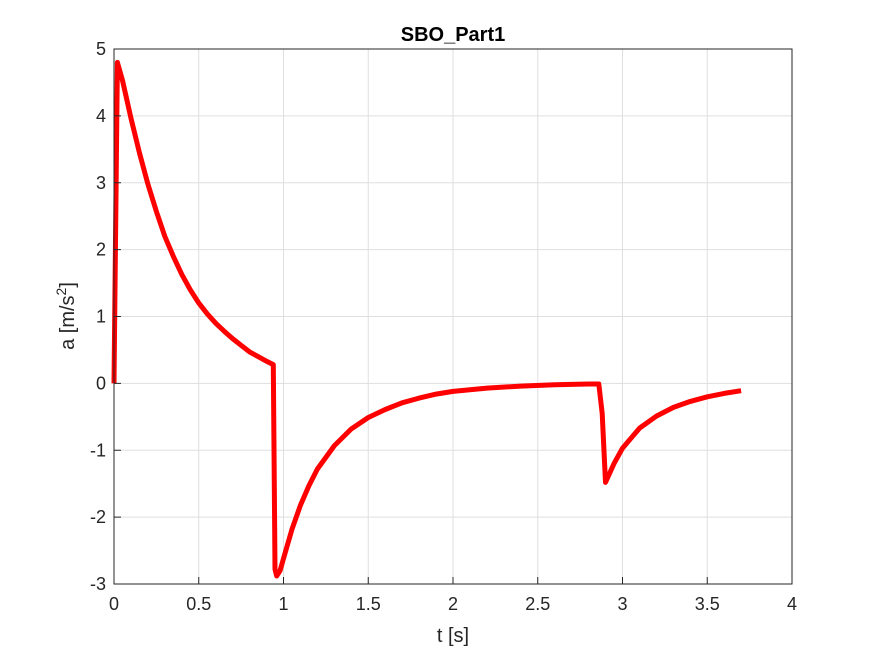 The width and height of the screenshot is (875, 656). What do you see at coordinates (101, 49) in the screenshot?
I see `y-tick-label: 5` at bounding box center [101, 49].